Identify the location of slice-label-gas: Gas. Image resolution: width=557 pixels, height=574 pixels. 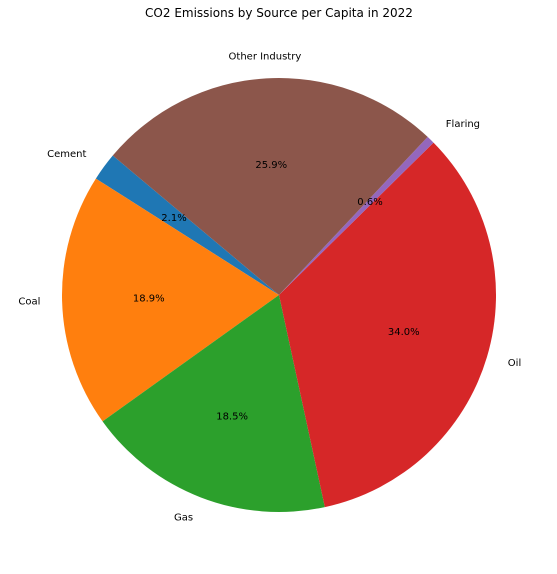
(183, 518).